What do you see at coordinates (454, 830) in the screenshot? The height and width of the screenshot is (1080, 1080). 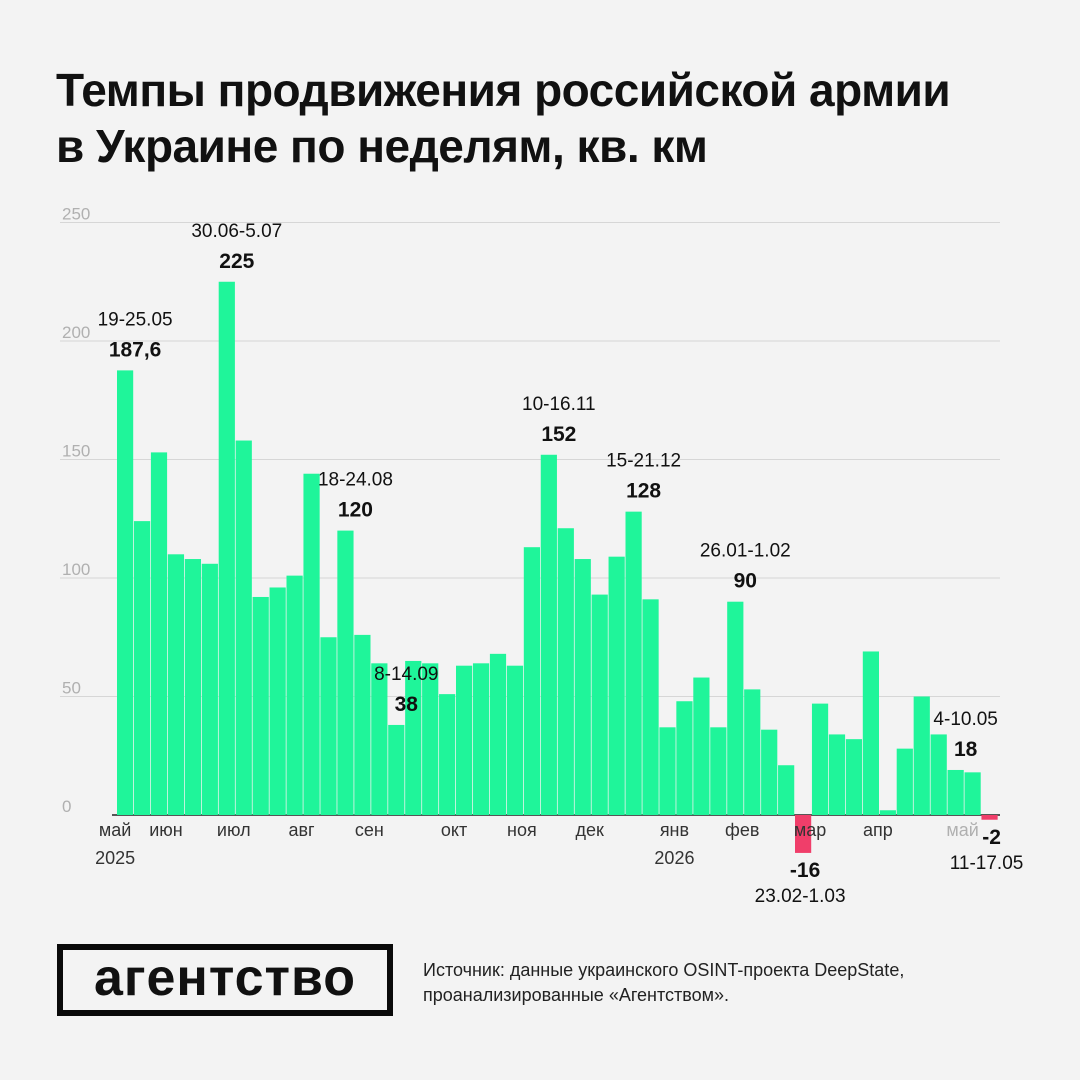 I see `x-tick-month: окт` at bounding box center [454, 830].